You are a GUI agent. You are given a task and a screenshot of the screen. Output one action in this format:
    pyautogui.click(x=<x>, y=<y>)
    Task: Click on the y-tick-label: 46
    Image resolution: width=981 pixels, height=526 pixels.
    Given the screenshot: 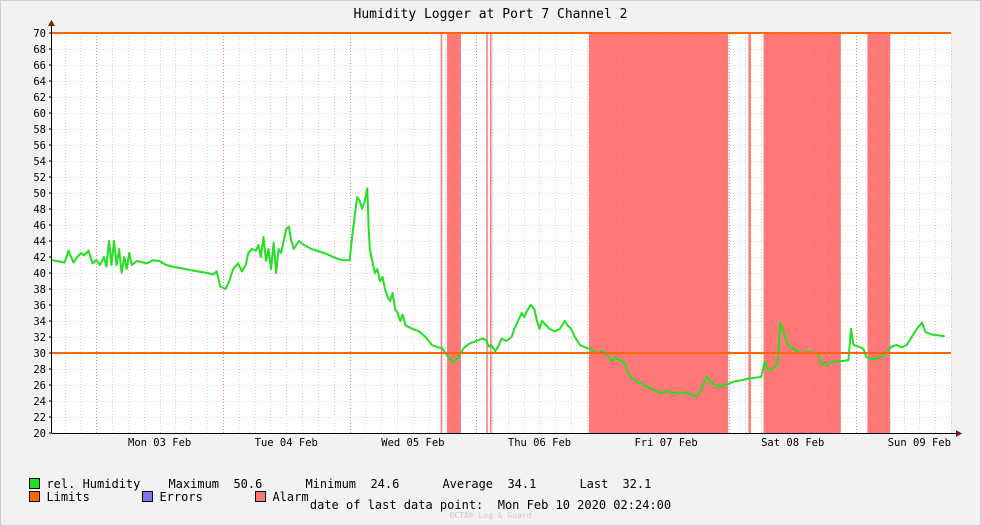 What is the action you would take?
    pyautogui.click(x=39, y=226)
    